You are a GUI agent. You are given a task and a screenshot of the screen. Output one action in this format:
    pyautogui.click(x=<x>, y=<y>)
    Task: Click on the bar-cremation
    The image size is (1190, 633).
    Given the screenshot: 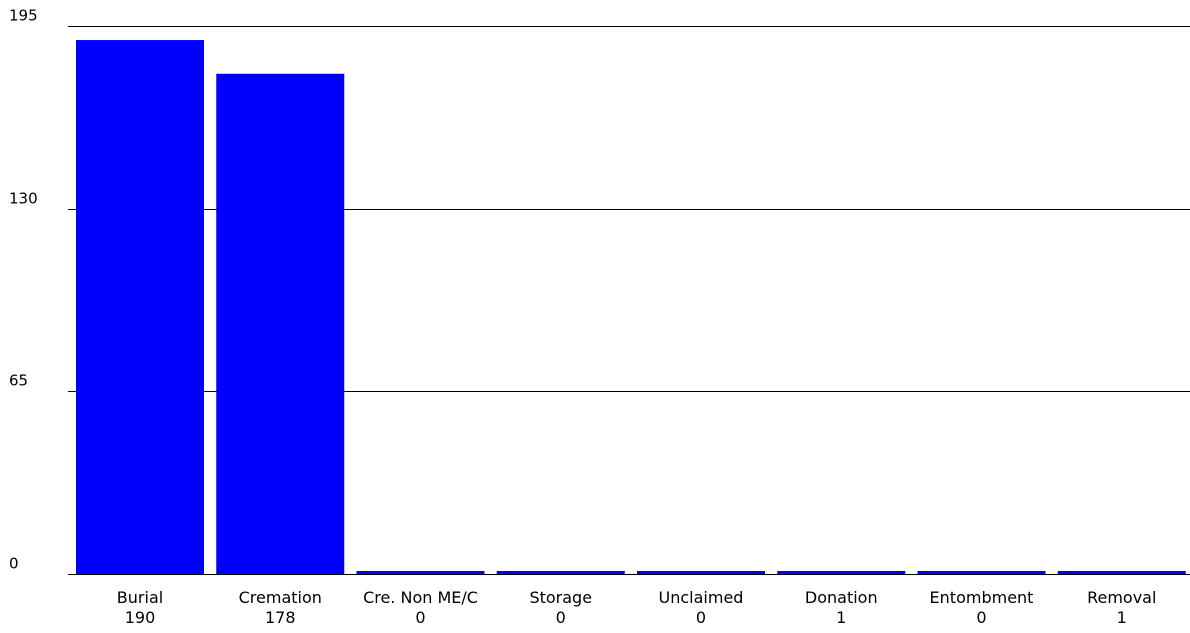 What is the action you would take?
    pyautogui.click(x=280, y=324)
    